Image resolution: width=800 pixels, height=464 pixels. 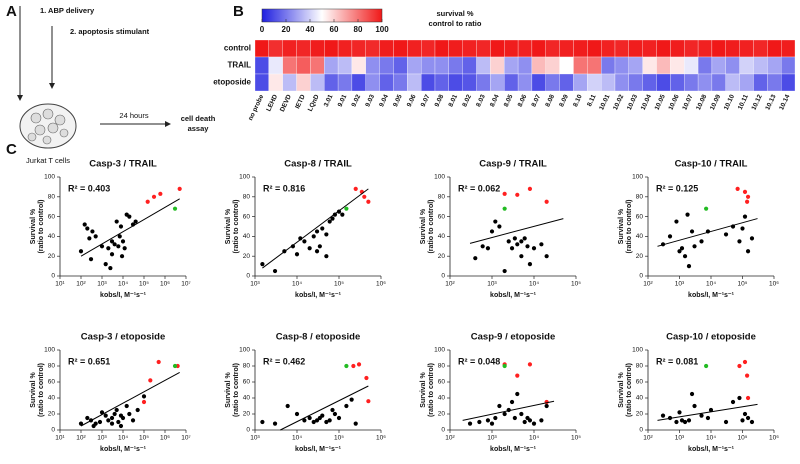 What do you see at coordinates (479, 361) in the screenshot?
I see `annotation: R² = 0.048` at bounding box center [479, 361].